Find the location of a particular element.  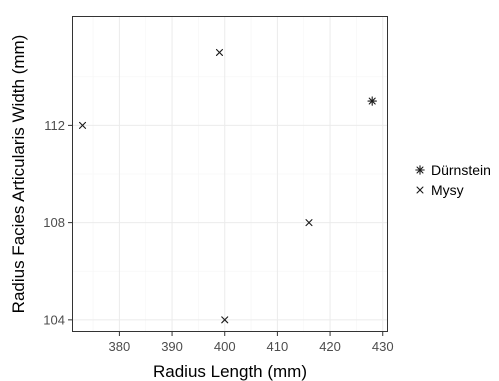

legend-item-durnstein: Dürnstein is located at coordinates (453, 170).